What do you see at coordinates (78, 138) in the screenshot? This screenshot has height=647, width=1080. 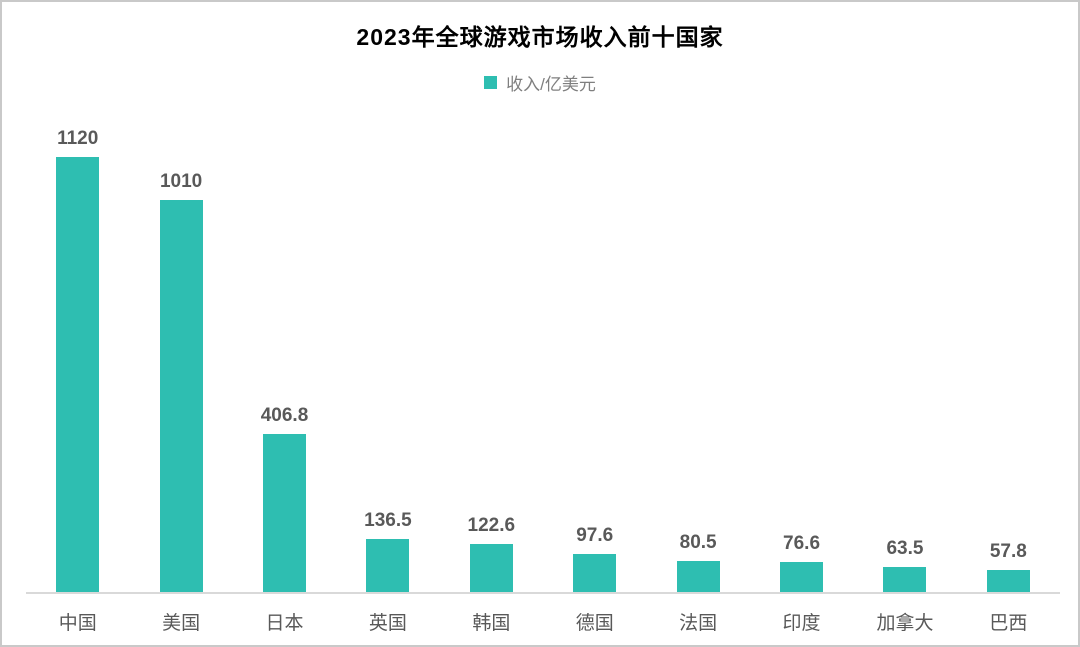 I see `bar-value-label: 1120` at bounding box center [78, 138].